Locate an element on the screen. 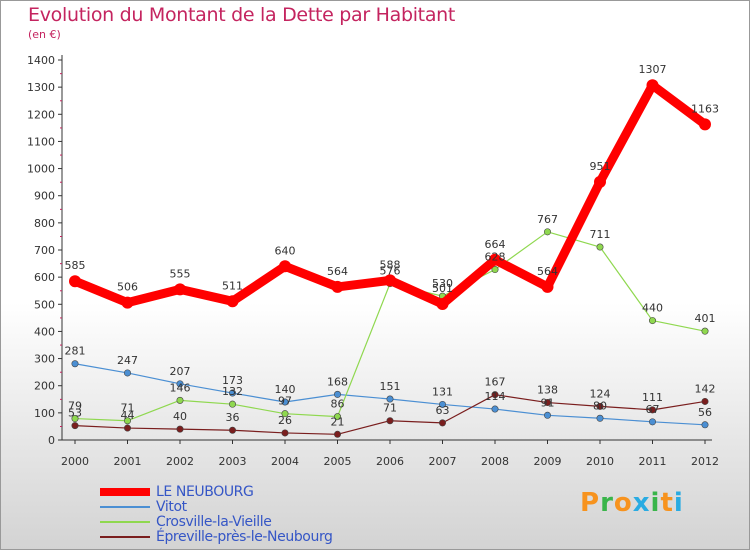  y-tick-label: 800 is located at coordinates (44, 223).